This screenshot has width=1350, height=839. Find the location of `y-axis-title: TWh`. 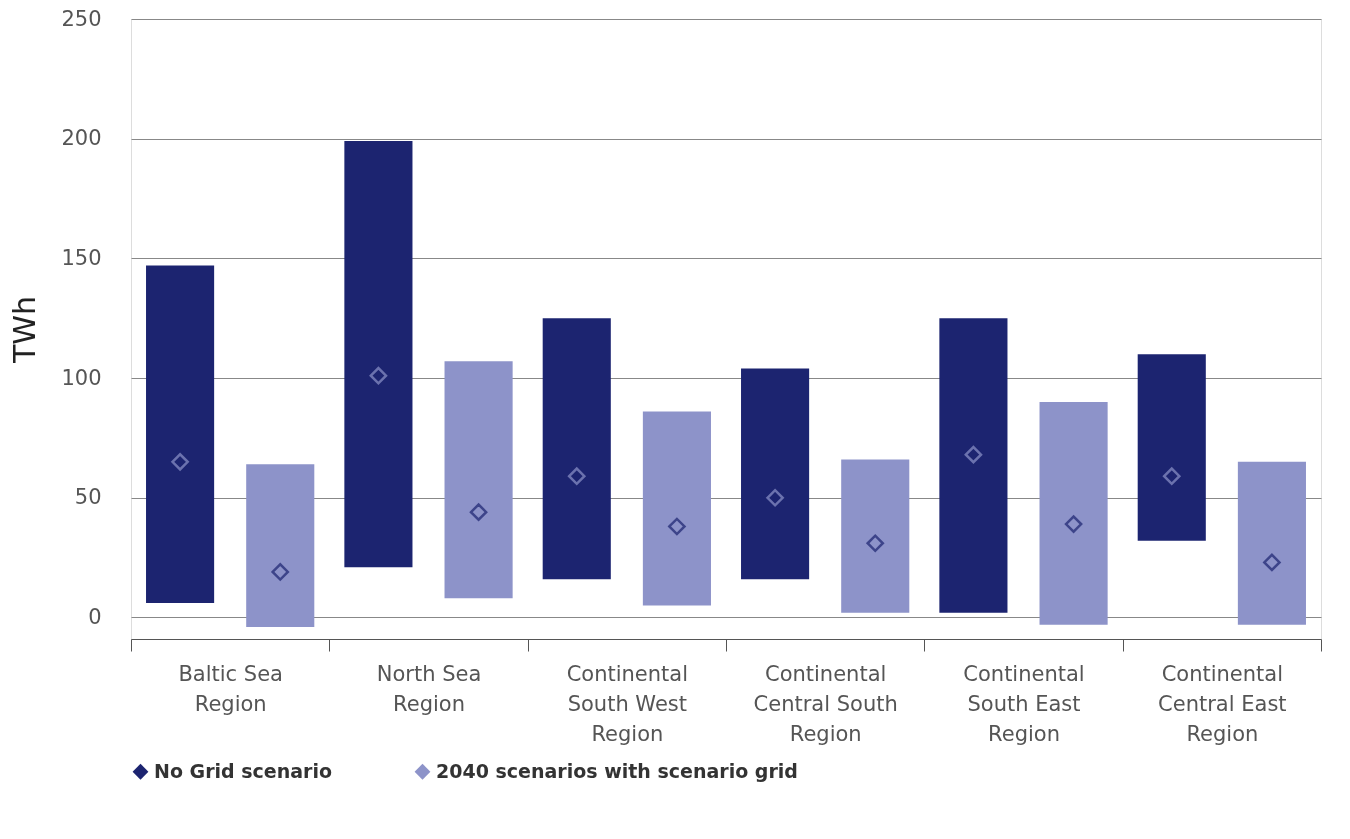

y-axis-title: TWh is located at coordinates (25, 330).